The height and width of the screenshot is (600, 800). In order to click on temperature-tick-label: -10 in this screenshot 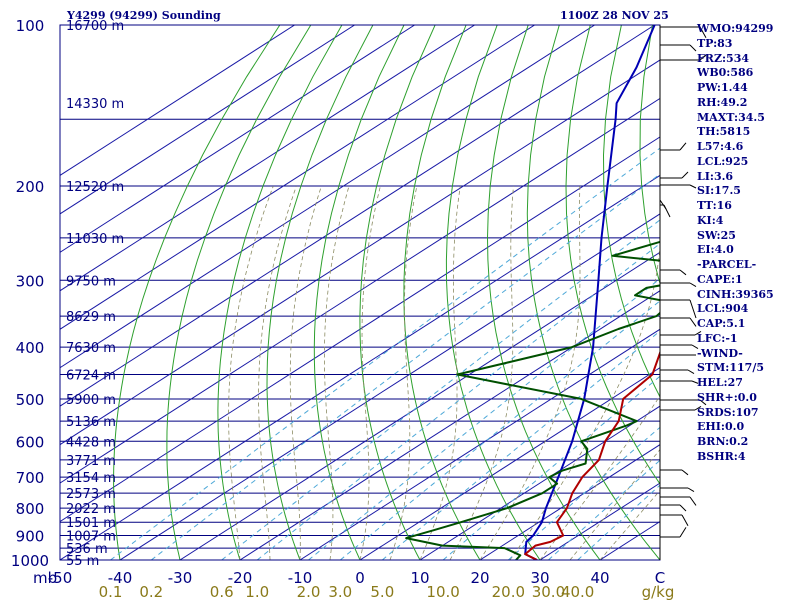, I will do `click(300, 578)`.